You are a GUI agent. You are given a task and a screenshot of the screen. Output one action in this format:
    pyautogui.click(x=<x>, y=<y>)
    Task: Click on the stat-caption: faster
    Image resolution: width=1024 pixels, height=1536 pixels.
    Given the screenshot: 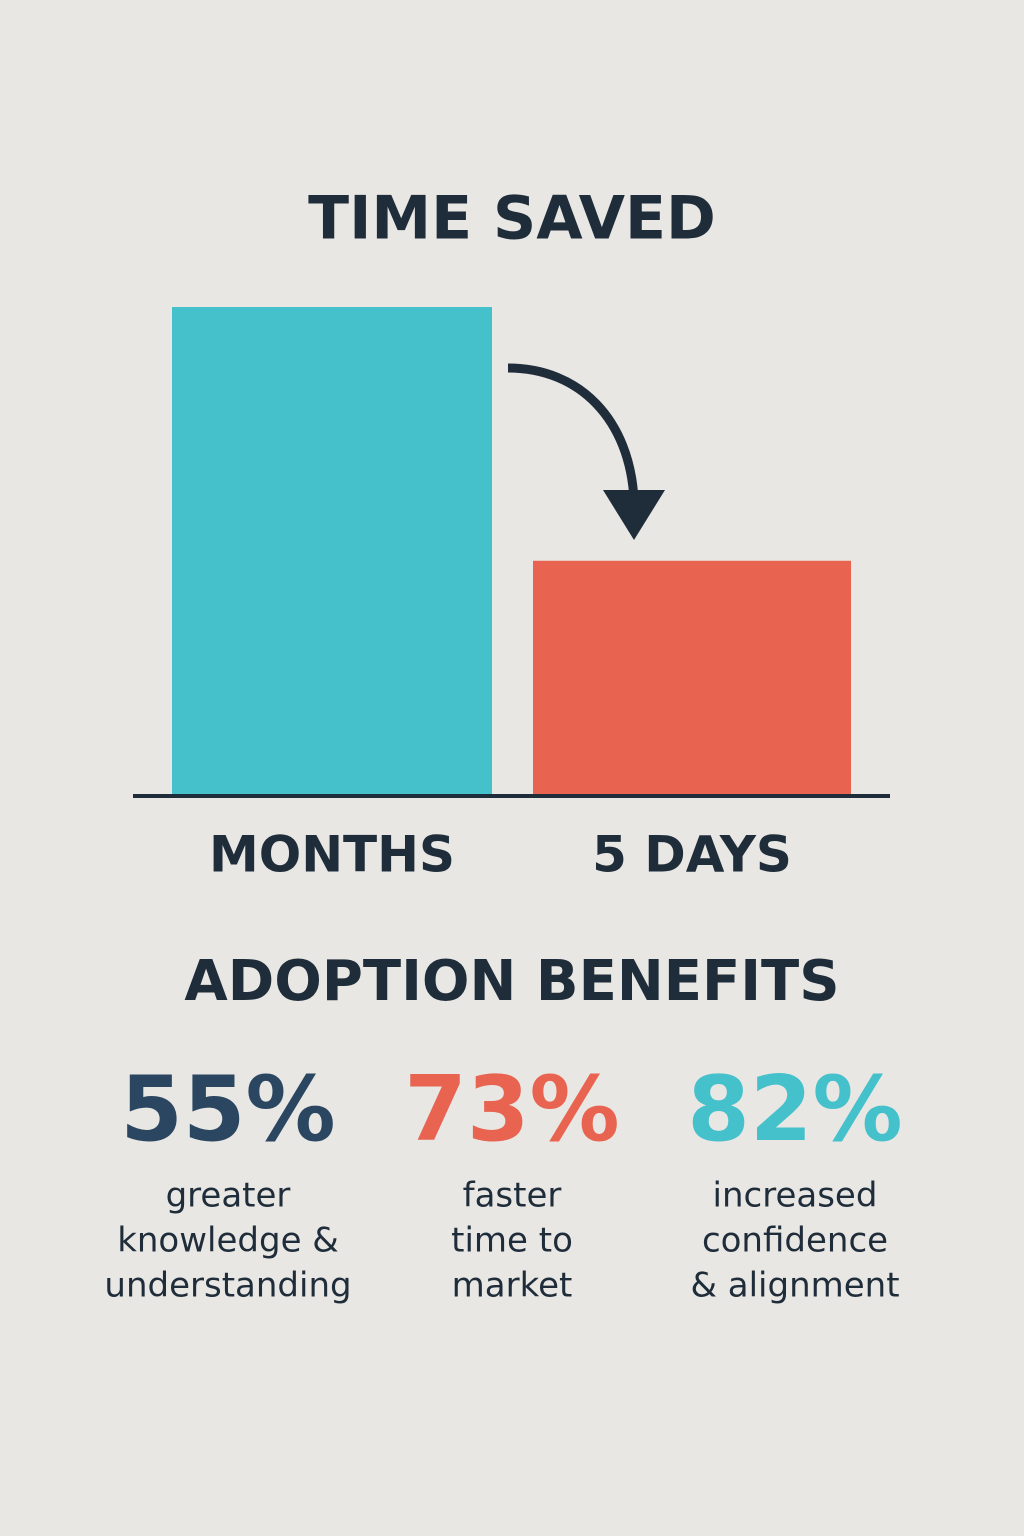 What is the action you would take?
    pyautogui.click(x=512, y=1196)
    